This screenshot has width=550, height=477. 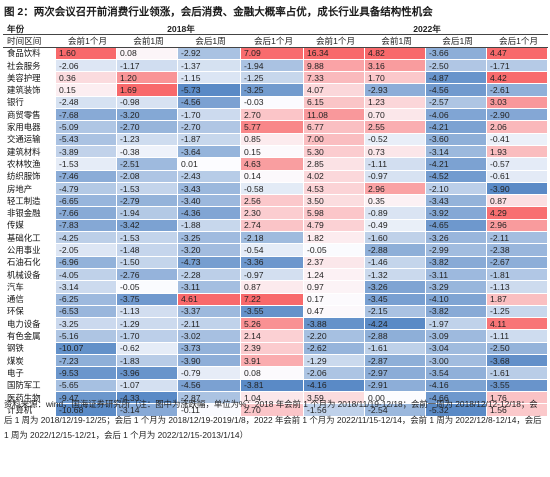 I want to click on table-row: 银行 -2.48 -0.98 -4.56 -0.03 6.15 1.23 -2.57 3.03, so click(x=276, y=102).